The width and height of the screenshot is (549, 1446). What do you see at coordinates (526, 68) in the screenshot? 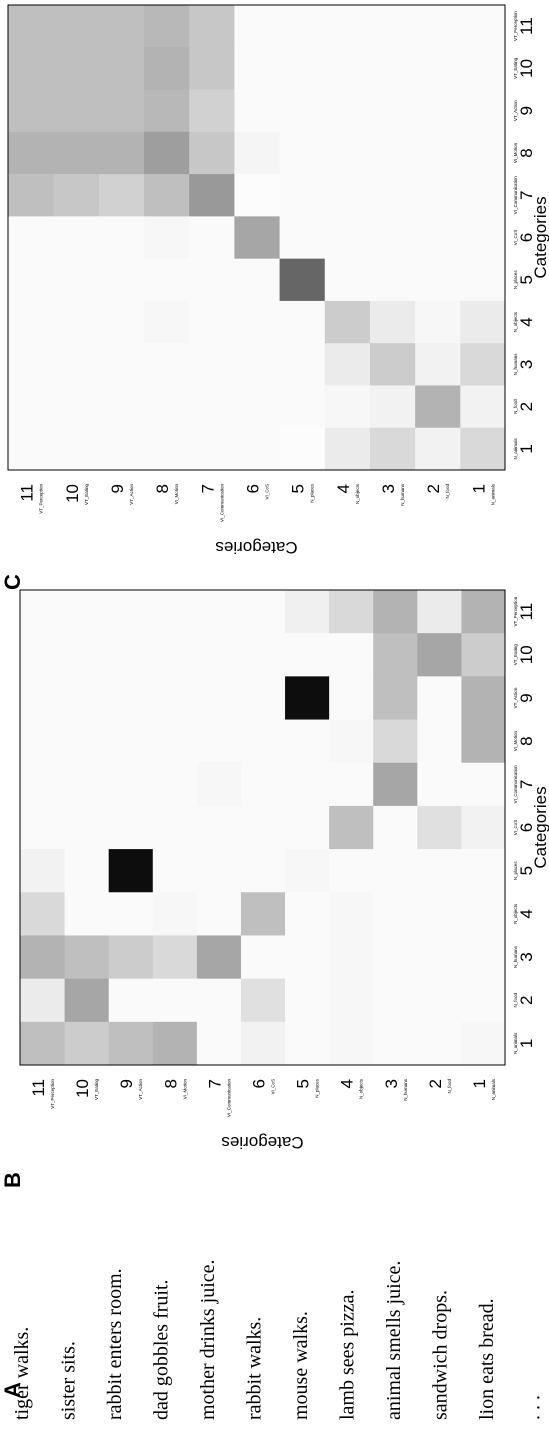
I see `x-tick-label: 10` at bounding box center [526, 68].